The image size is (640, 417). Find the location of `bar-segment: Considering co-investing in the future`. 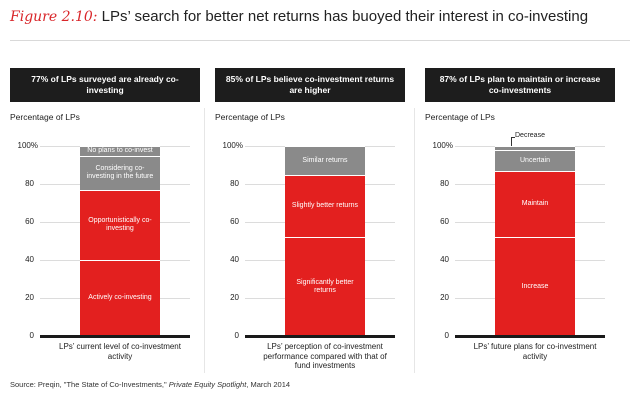

bar-segment: Considering co-investing in the future is located at coordinates (120, 172).